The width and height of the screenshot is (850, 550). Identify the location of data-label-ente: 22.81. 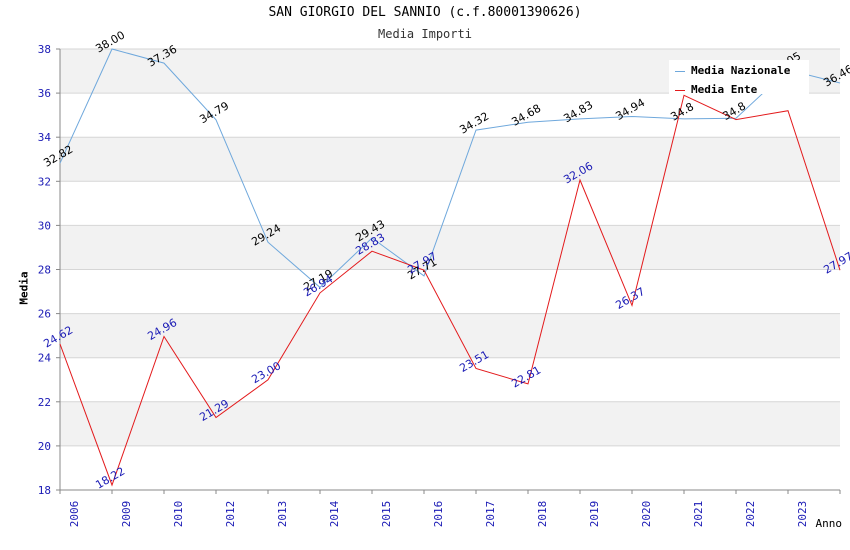
(526, 376).